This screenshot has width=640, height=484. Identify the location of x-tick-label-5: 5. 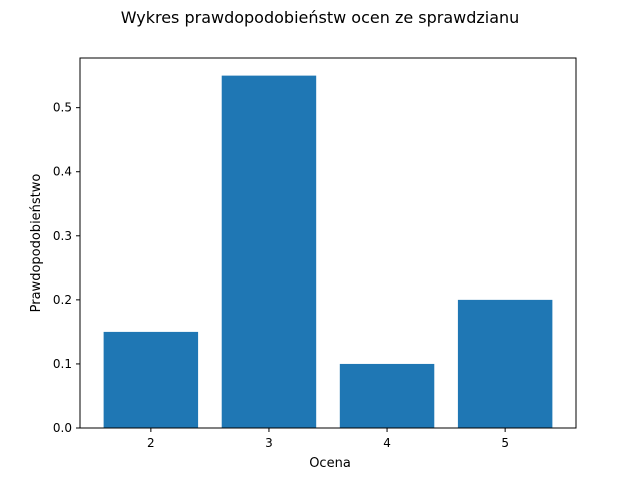
(505, 443).